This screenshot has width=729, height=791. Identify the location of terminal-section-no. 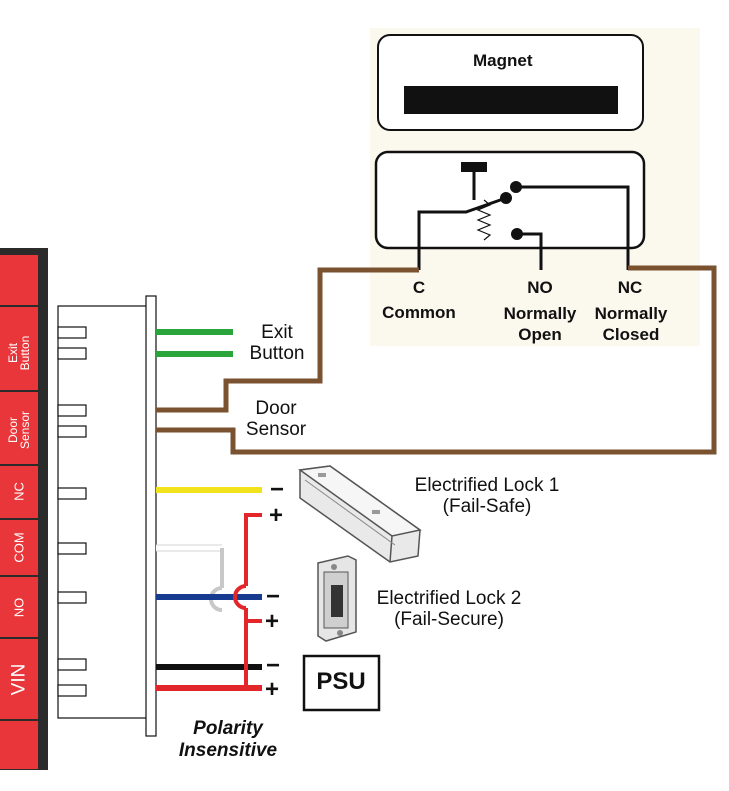
(19, 607).